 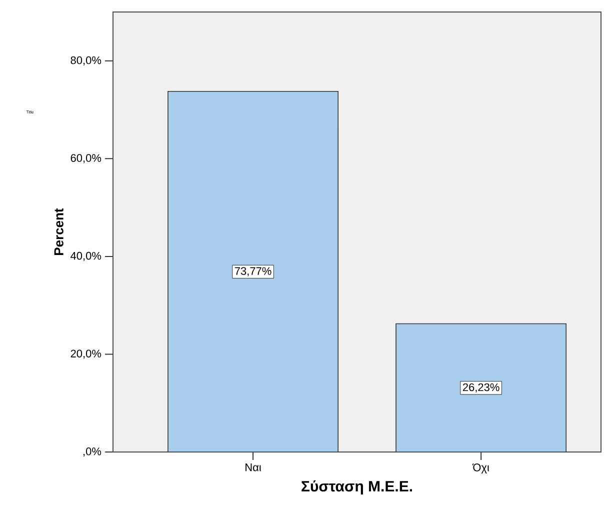 I want to click on x-tick-label: Όχι, so click(x=481, y=469).